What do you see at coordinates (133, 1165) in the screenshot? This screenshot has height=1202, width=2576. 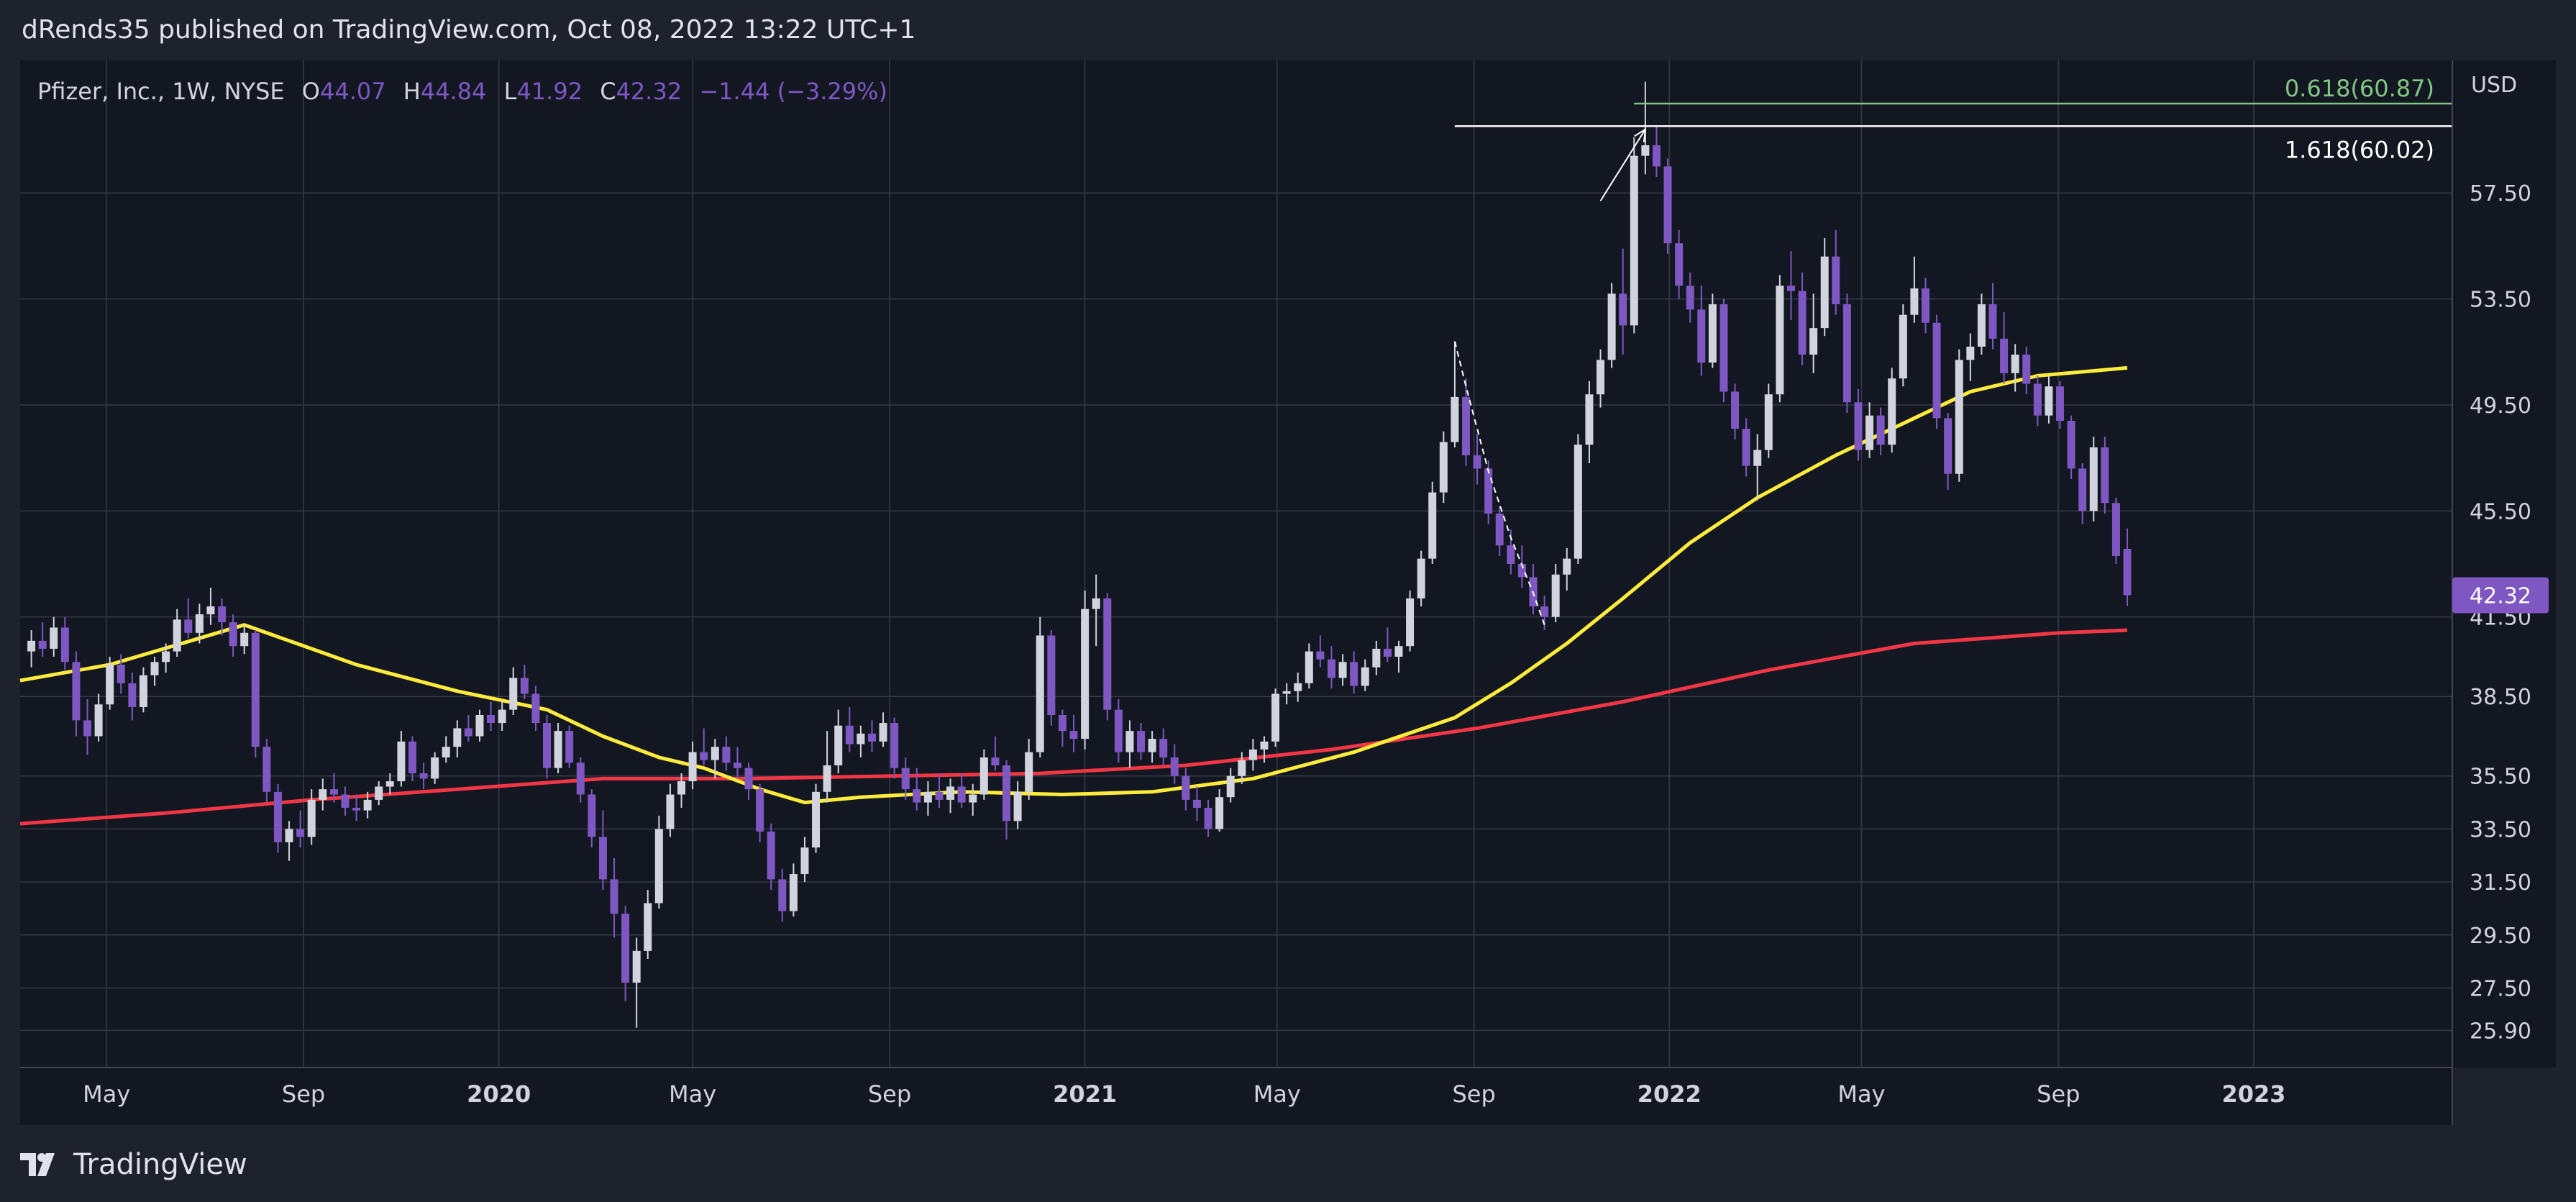 I see `tradingview-logo: TradingView` at bounding box center [133, 1165].